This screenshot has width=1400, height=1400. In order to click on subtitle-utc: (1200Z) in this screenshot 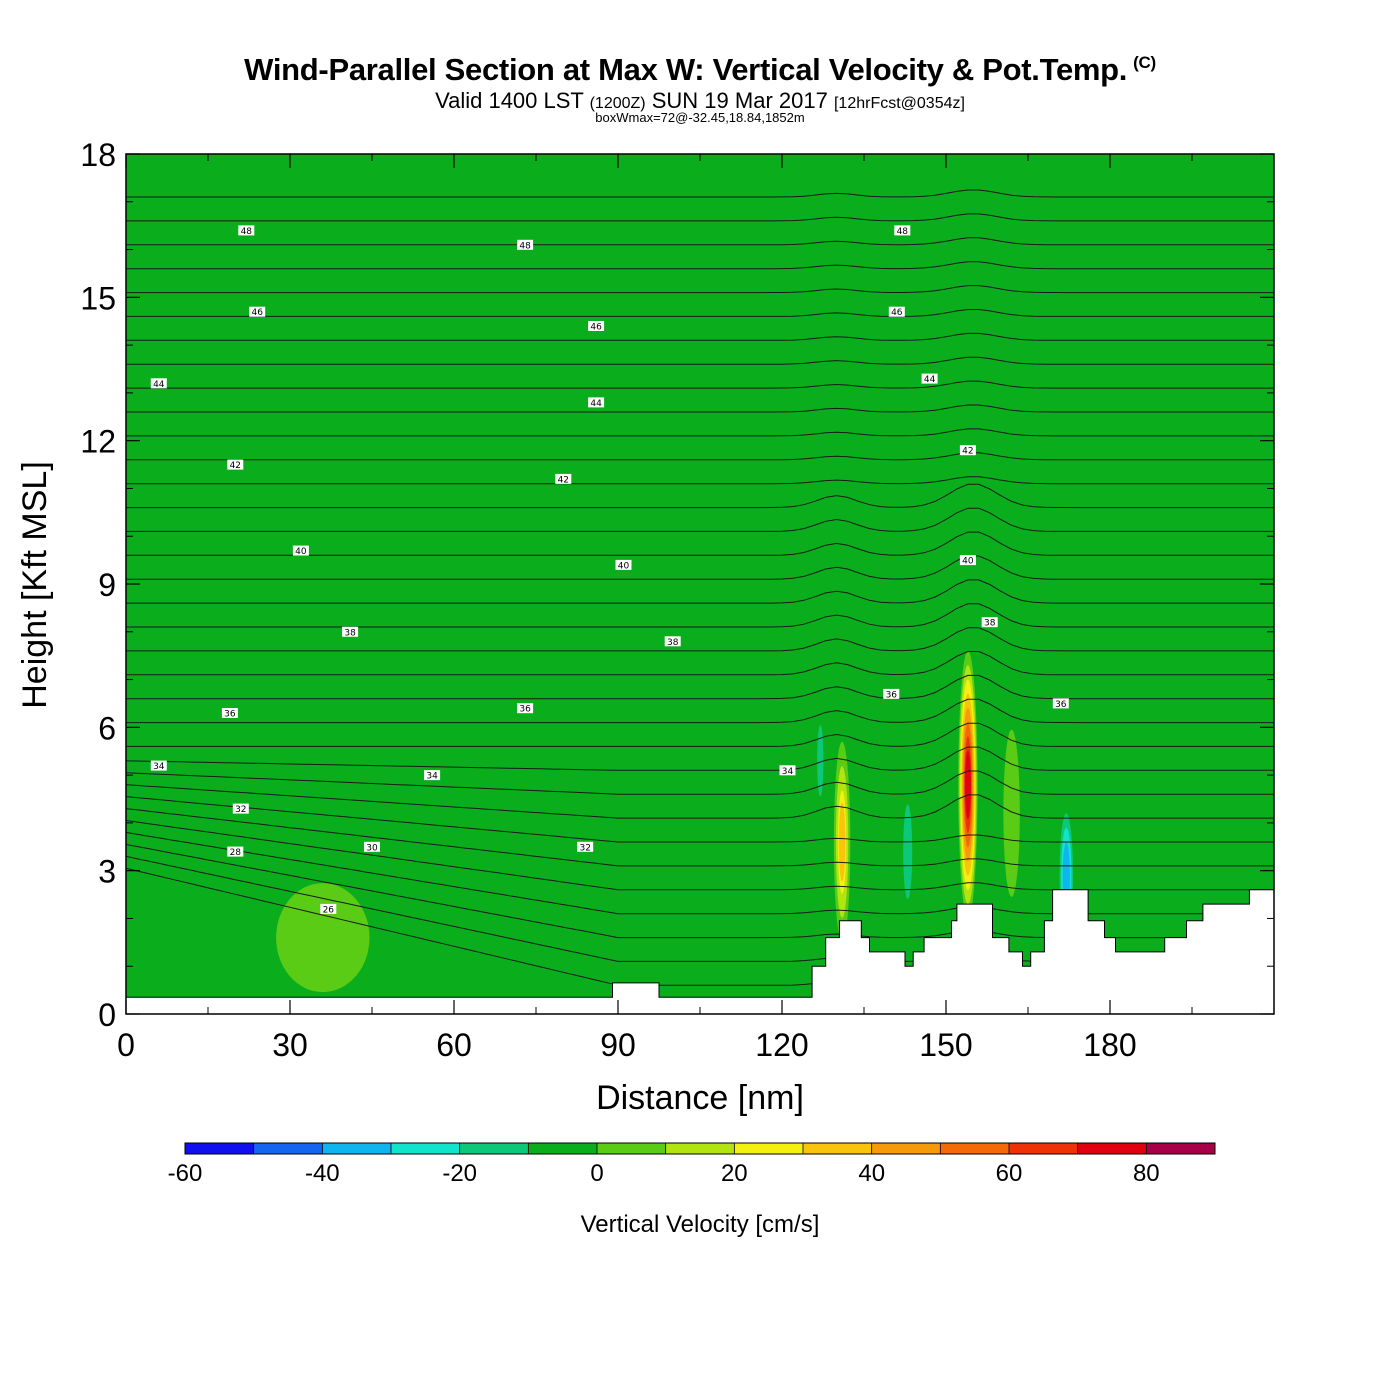, I will do `click(617, 103)`.